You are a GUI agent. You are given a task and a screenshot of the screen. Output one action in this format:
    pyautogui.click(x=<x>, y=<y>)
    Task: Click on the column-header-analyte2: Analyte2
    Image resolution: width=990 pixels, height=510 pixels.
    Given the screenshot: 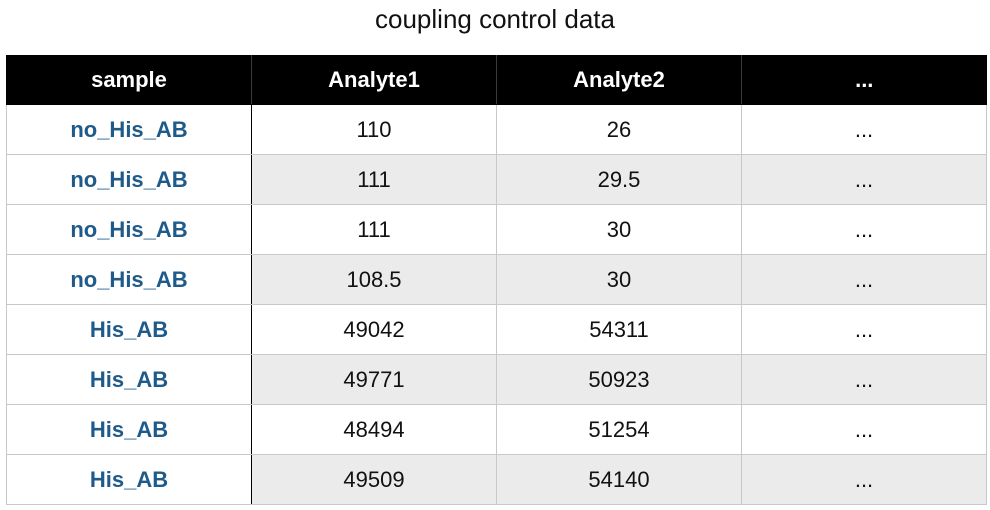 What is the action you would take?
    pyautogui.click(x=619, y=80)
    